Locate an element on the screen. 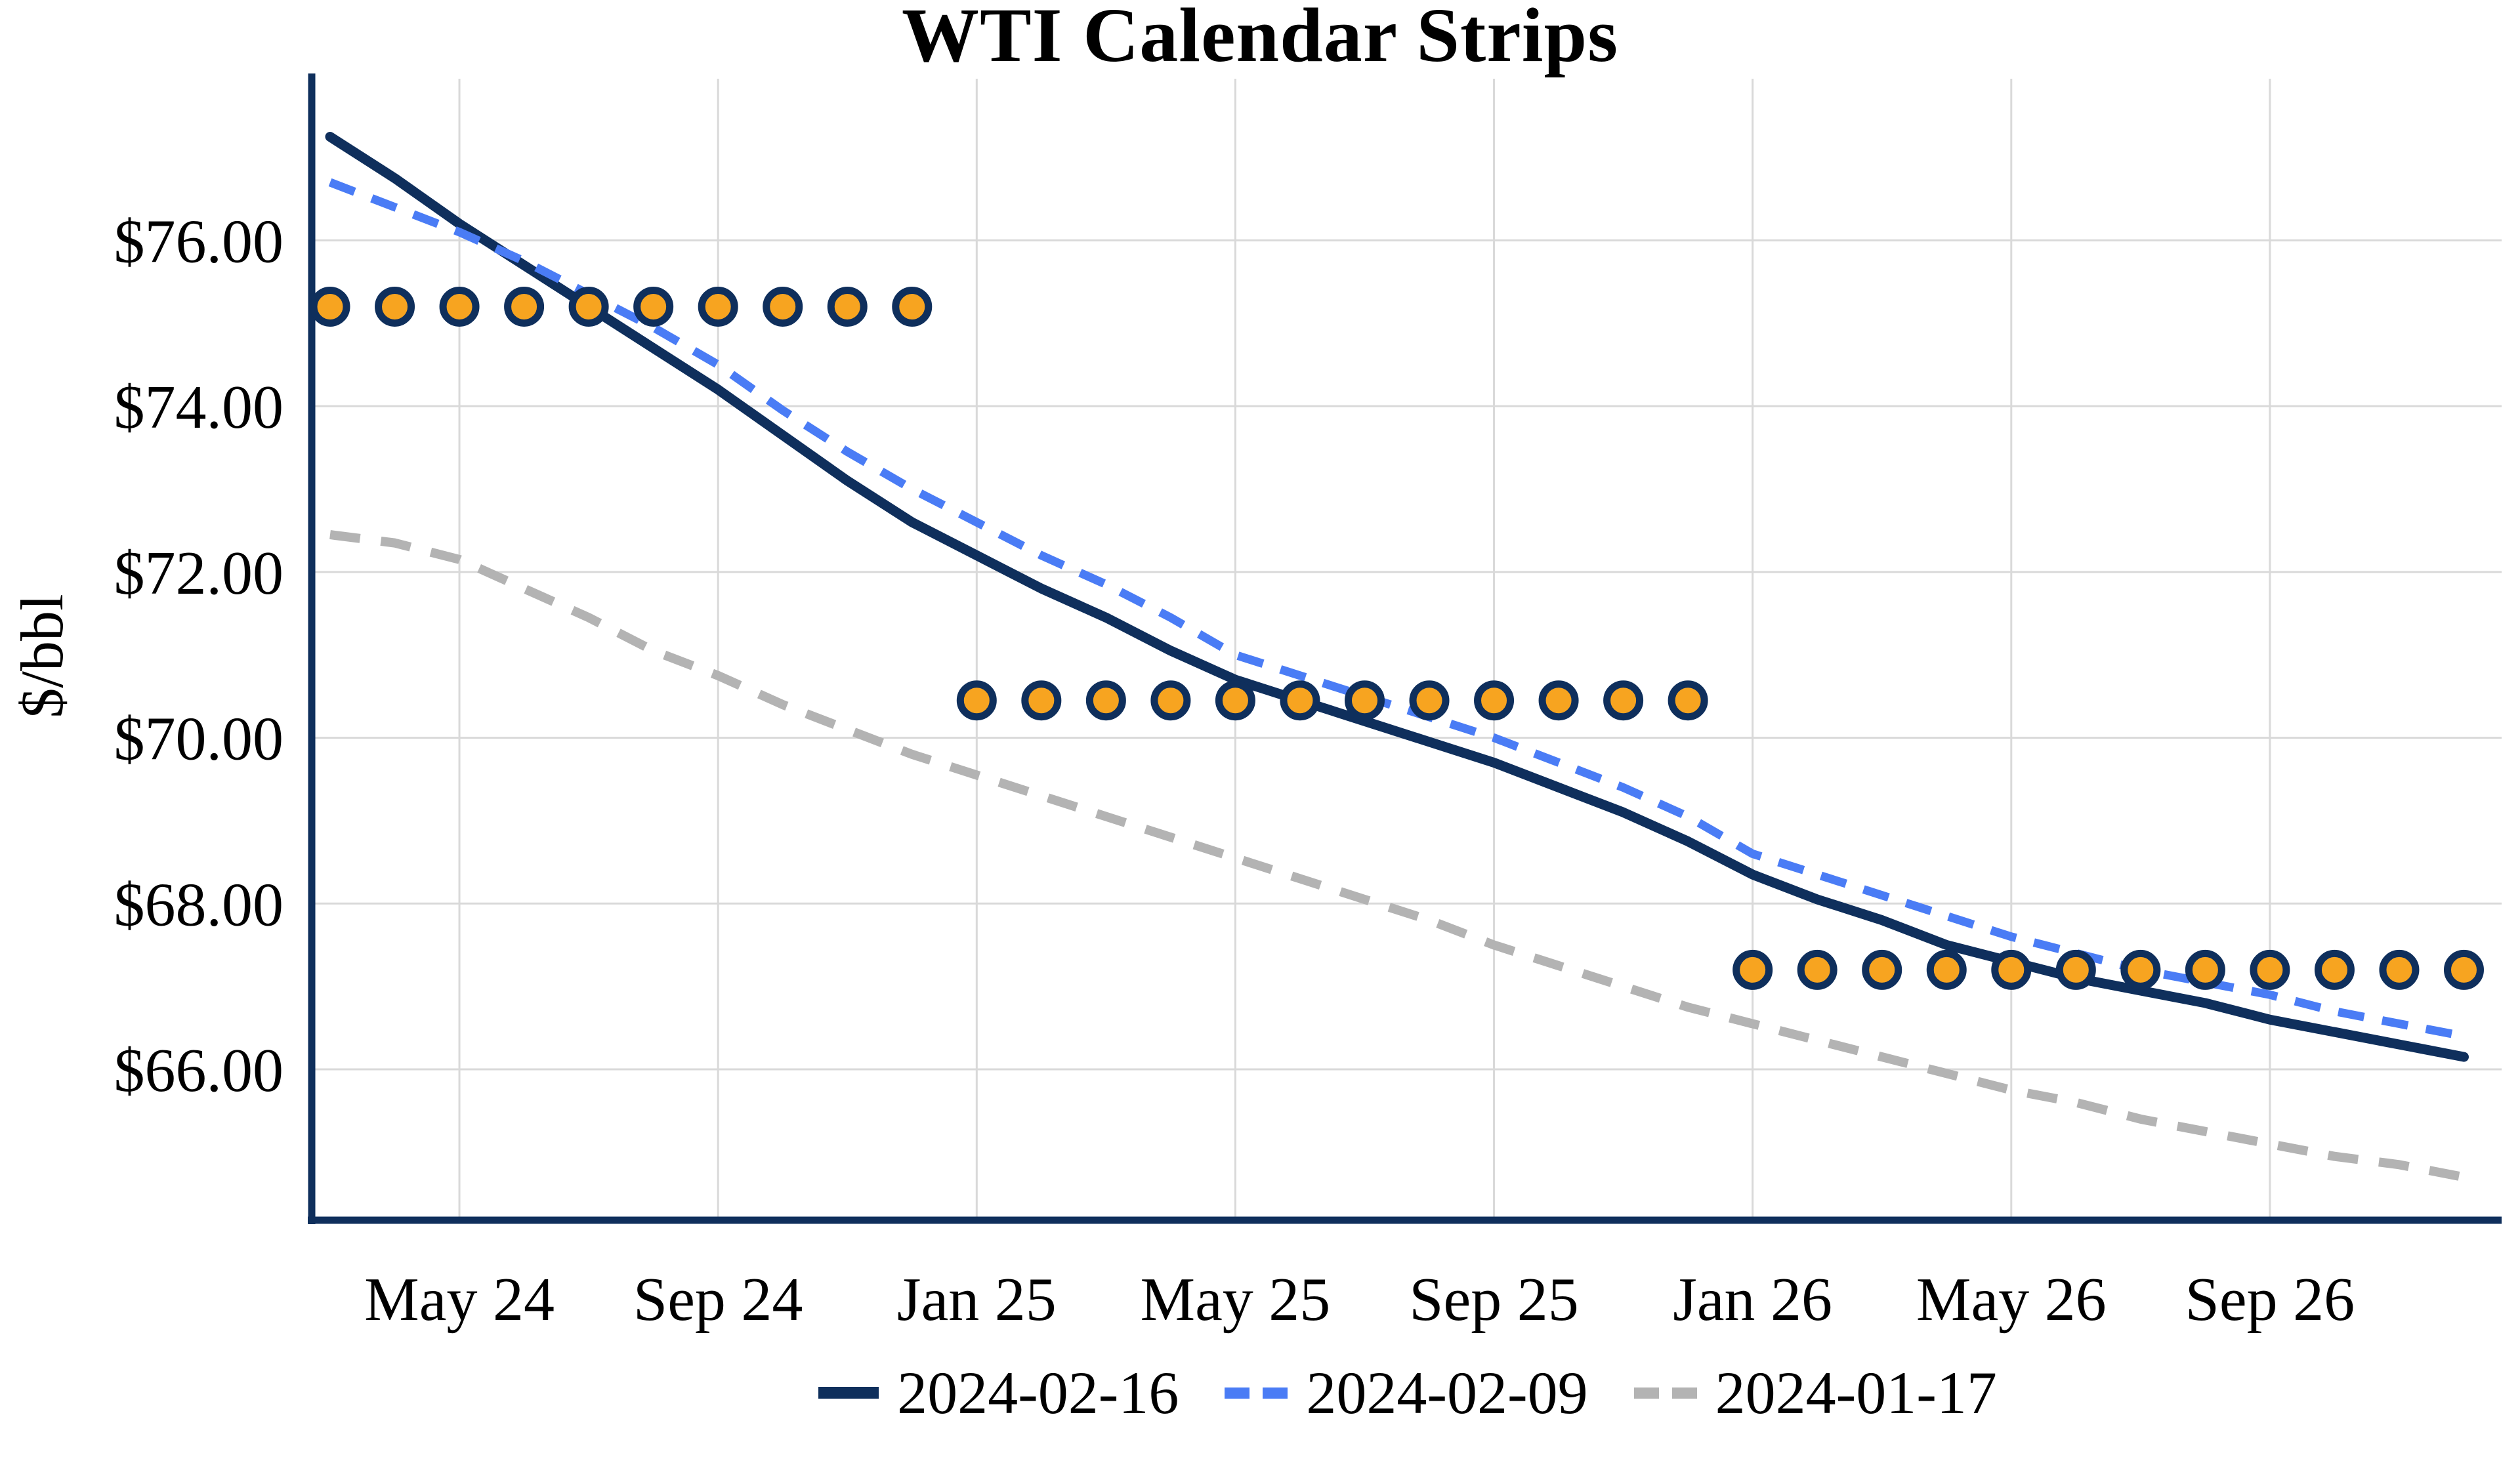  y-tick-label: $72.00 is located at coordinates (199, 573).